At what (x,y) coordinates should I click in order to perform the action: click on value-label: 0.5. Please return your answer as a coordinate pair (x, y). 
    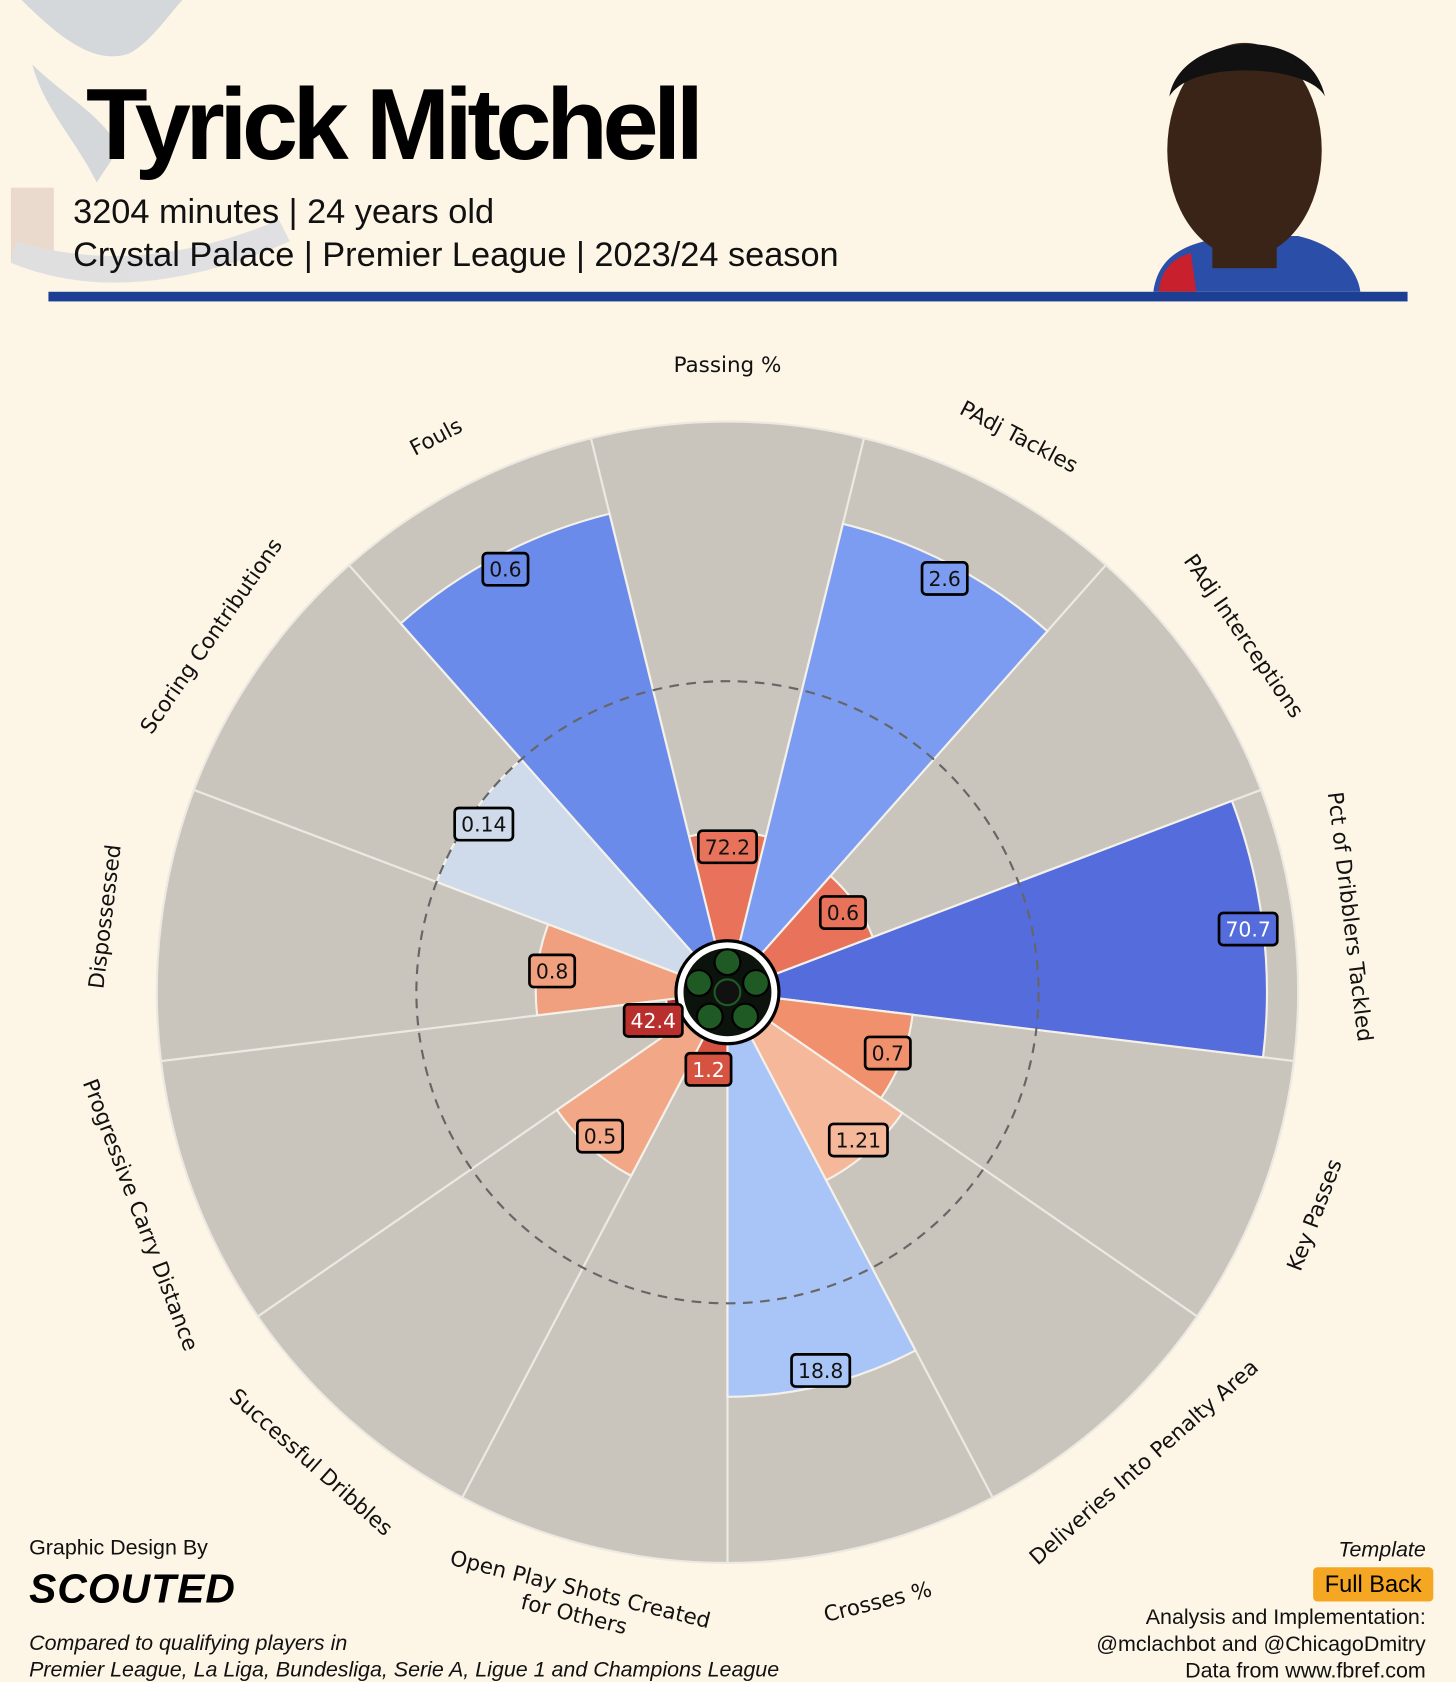
    Looking at the image, I should click on (600, 1137).